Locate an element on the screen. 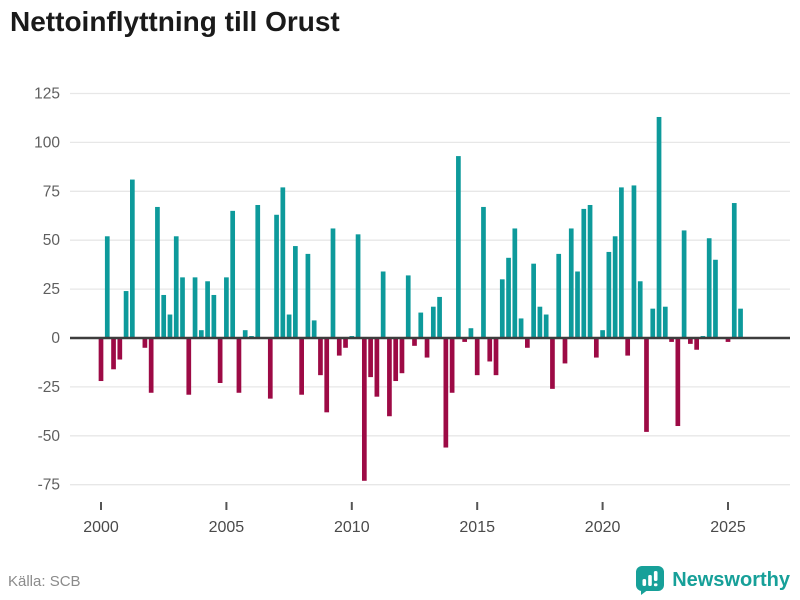 Image resolution: width=800 pixels, height=600 pixels. bar-2020-Q4 is located at coordinates (621, 262).